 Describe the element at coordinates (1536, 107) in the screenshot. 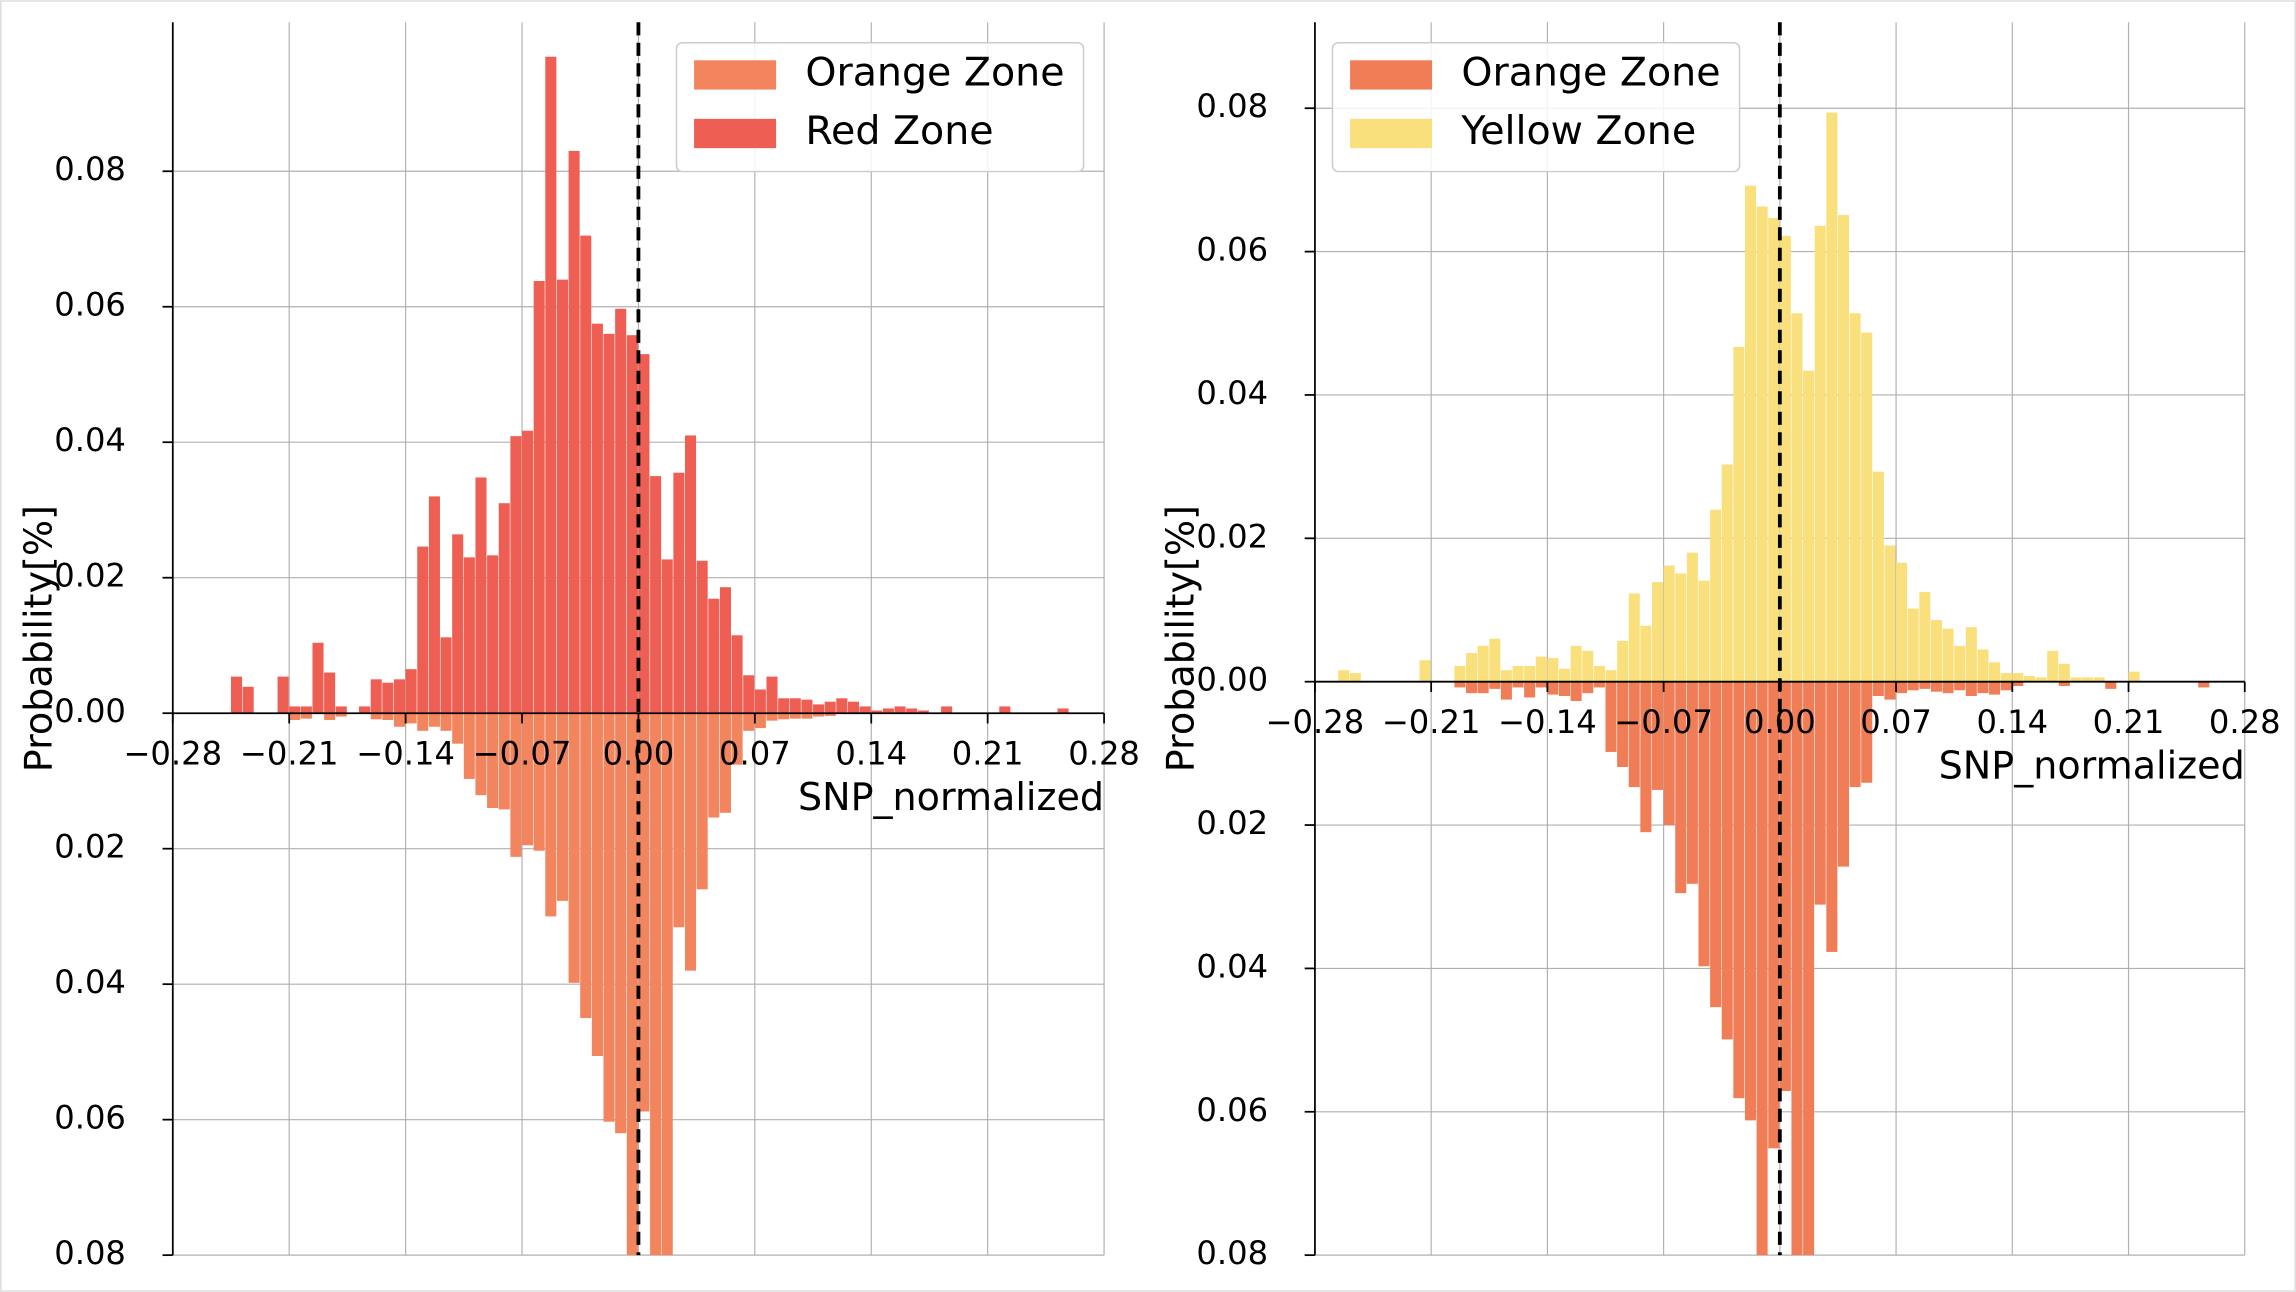

I see `legend-box` at that location.